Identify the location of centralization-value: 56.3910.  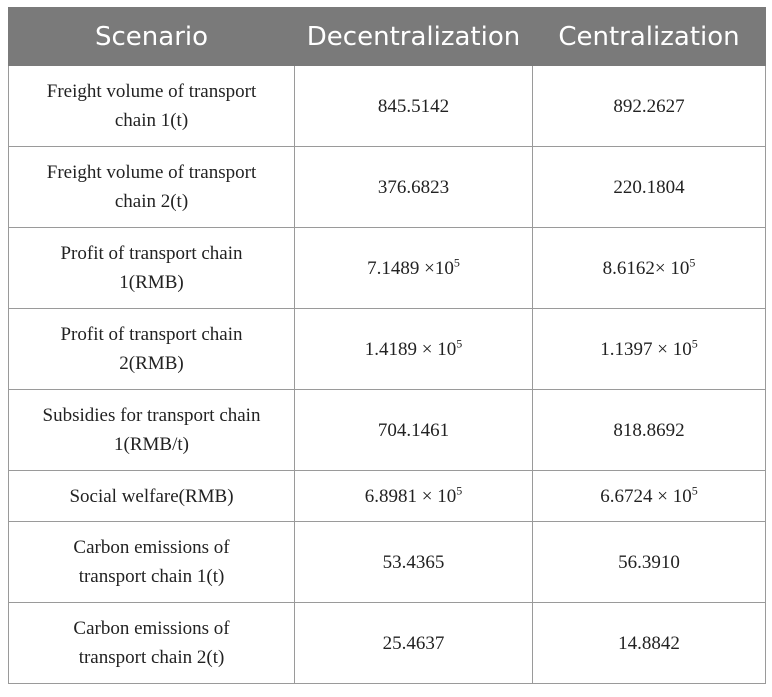
(649, 562).